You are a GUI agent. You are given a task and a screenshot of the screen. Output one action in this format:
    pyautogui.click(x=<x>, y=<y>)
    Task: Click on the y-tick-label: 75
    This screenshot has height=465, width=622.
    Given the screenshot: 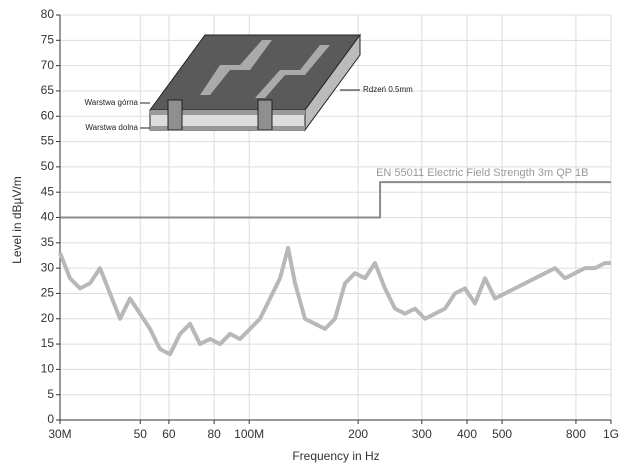 What is the action you would take?
    pyautogui.click(x=48, y=39)
    